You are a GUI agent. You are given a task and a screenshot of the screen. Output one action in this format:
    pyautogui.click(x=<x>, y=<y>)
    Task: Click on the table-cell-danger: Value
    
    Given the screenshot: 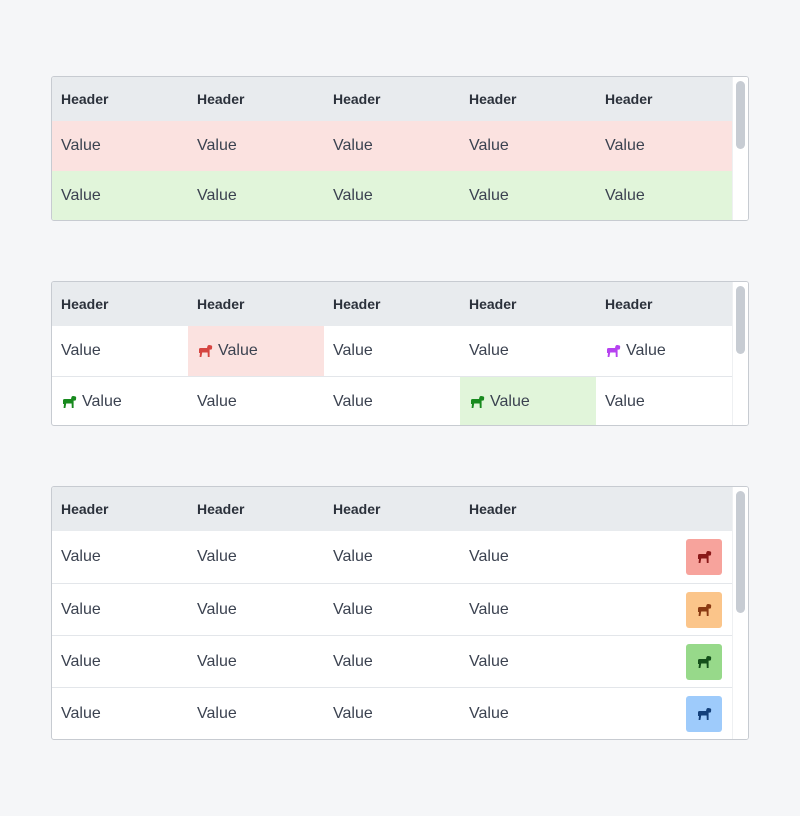 What is the action you would take?
    pyautogui.click(x=256, y=351)
    